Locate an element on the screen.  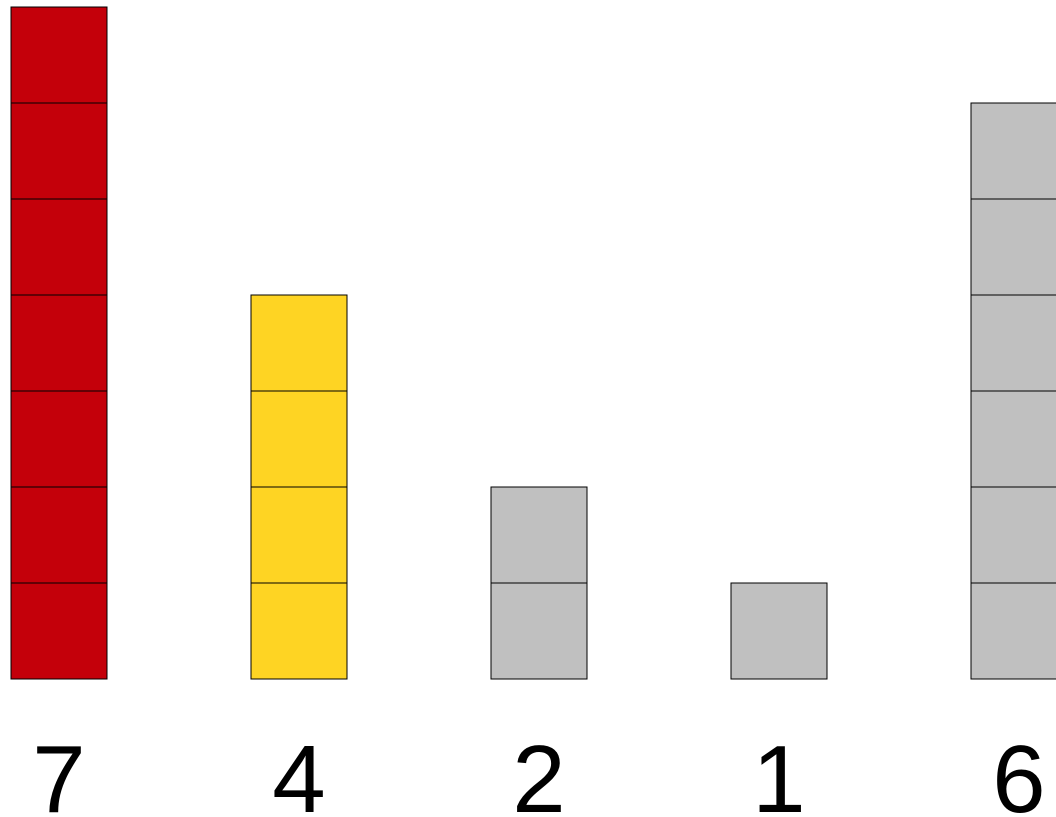
labels-layer: 7 4 2 1 6 is located at coordinates (538, 771).